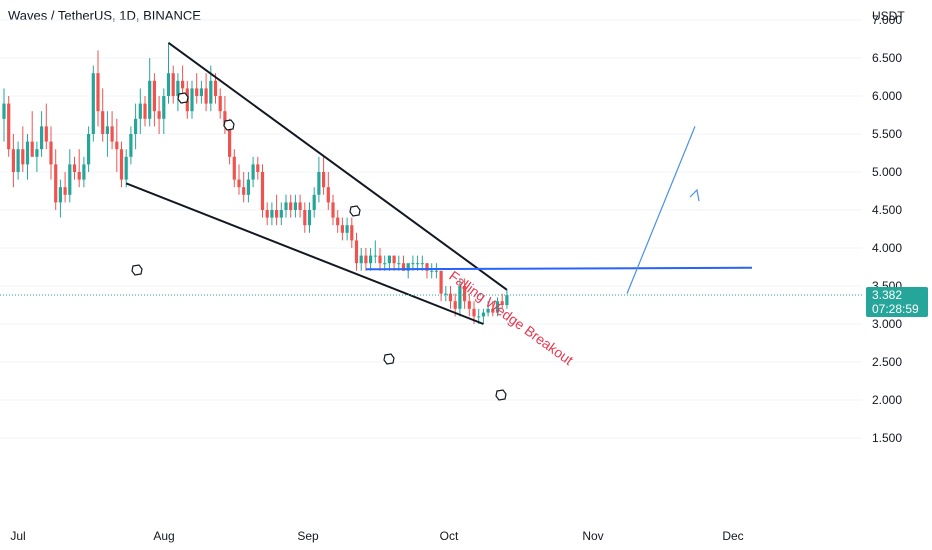 The width and height of the screenshot is (932, 550). I want to click on projection-arrow, so click(661, 210).